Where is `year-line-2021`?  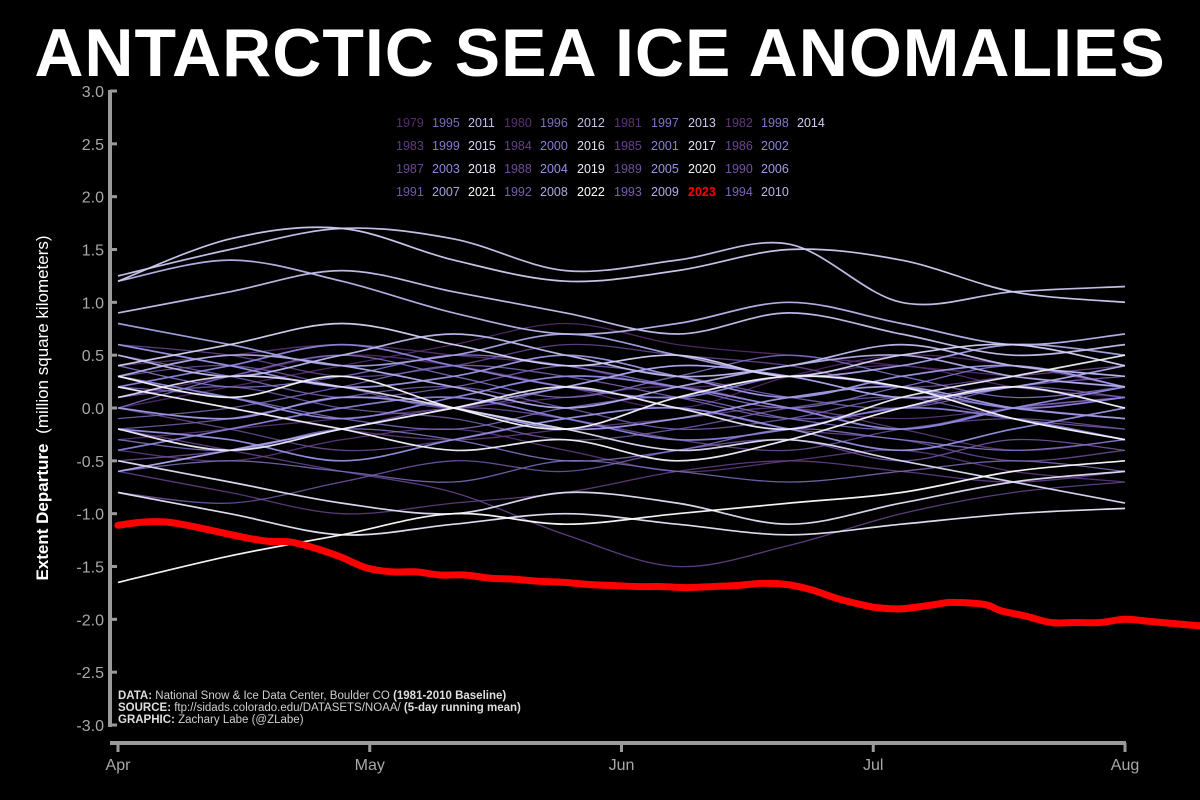
year-line-2021 is located at coordinates (621, 408).